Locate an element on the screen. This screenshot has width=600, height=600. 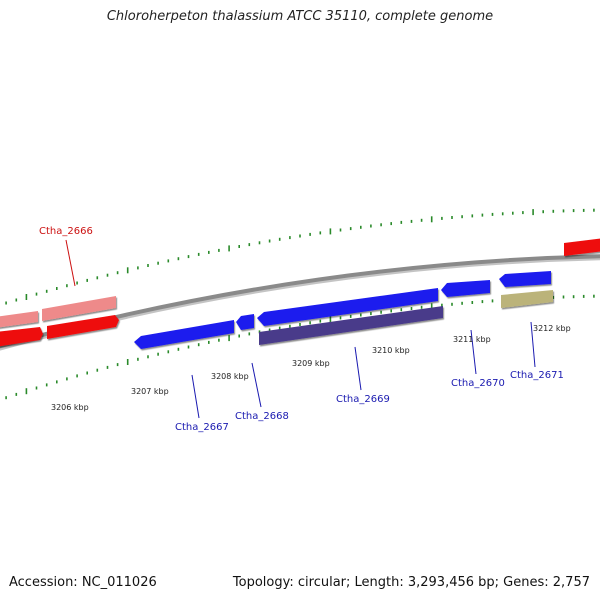
gene-label: Ctha_2666 is located at coordinates (66, 231).